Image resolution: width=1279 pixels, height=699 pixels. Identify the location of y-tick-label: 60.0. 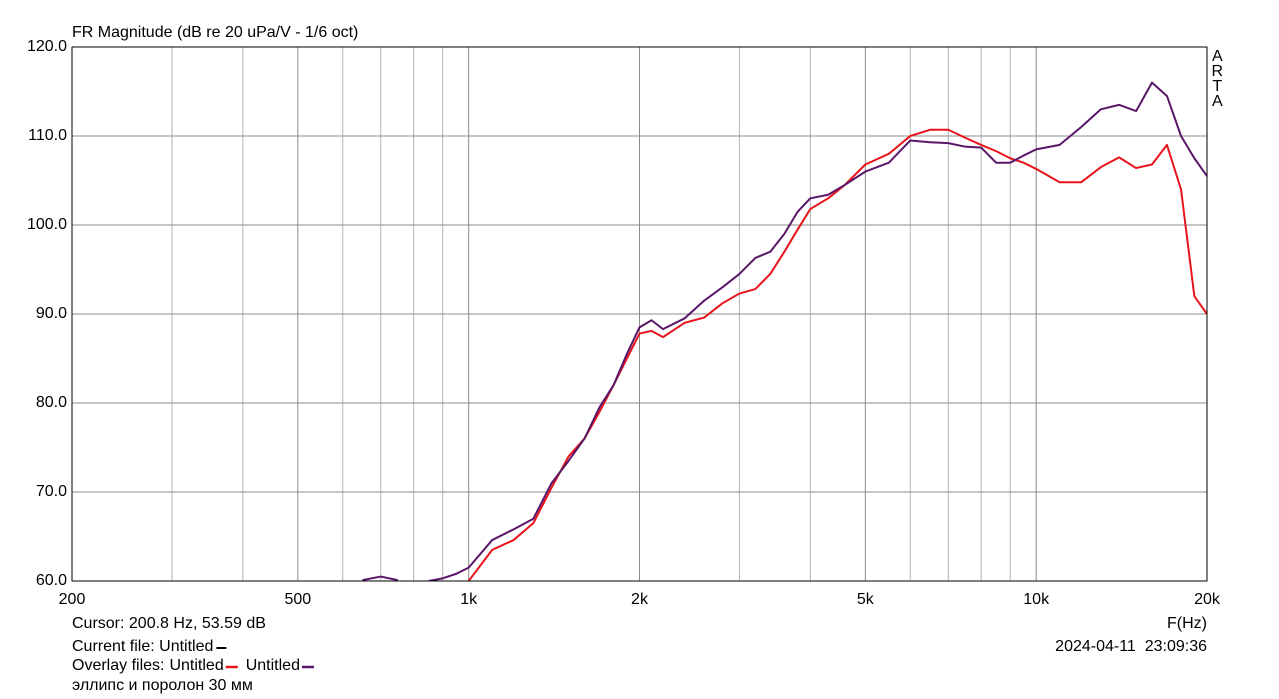
(51, 580).